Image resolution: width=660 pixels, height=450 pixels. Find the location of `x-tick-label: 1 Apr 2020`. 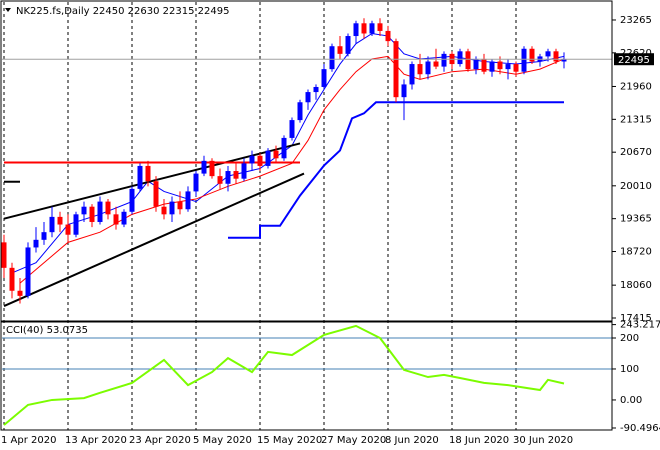

x-tick-label: 1 Apr 2020 is located at coordinates (28, 440).